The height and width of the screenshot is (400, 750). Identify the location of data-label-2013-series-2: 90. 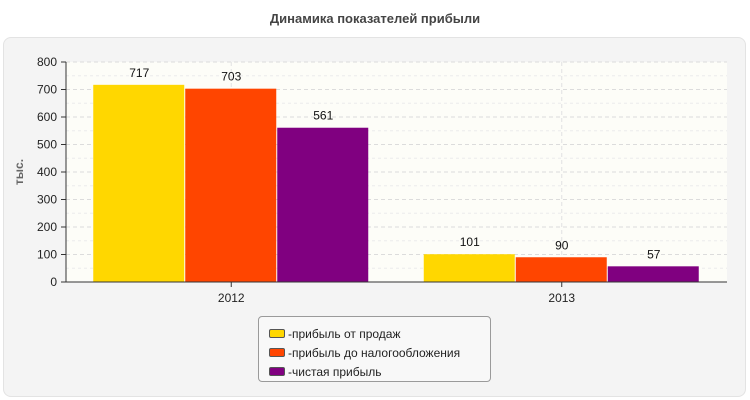
(562, 245).